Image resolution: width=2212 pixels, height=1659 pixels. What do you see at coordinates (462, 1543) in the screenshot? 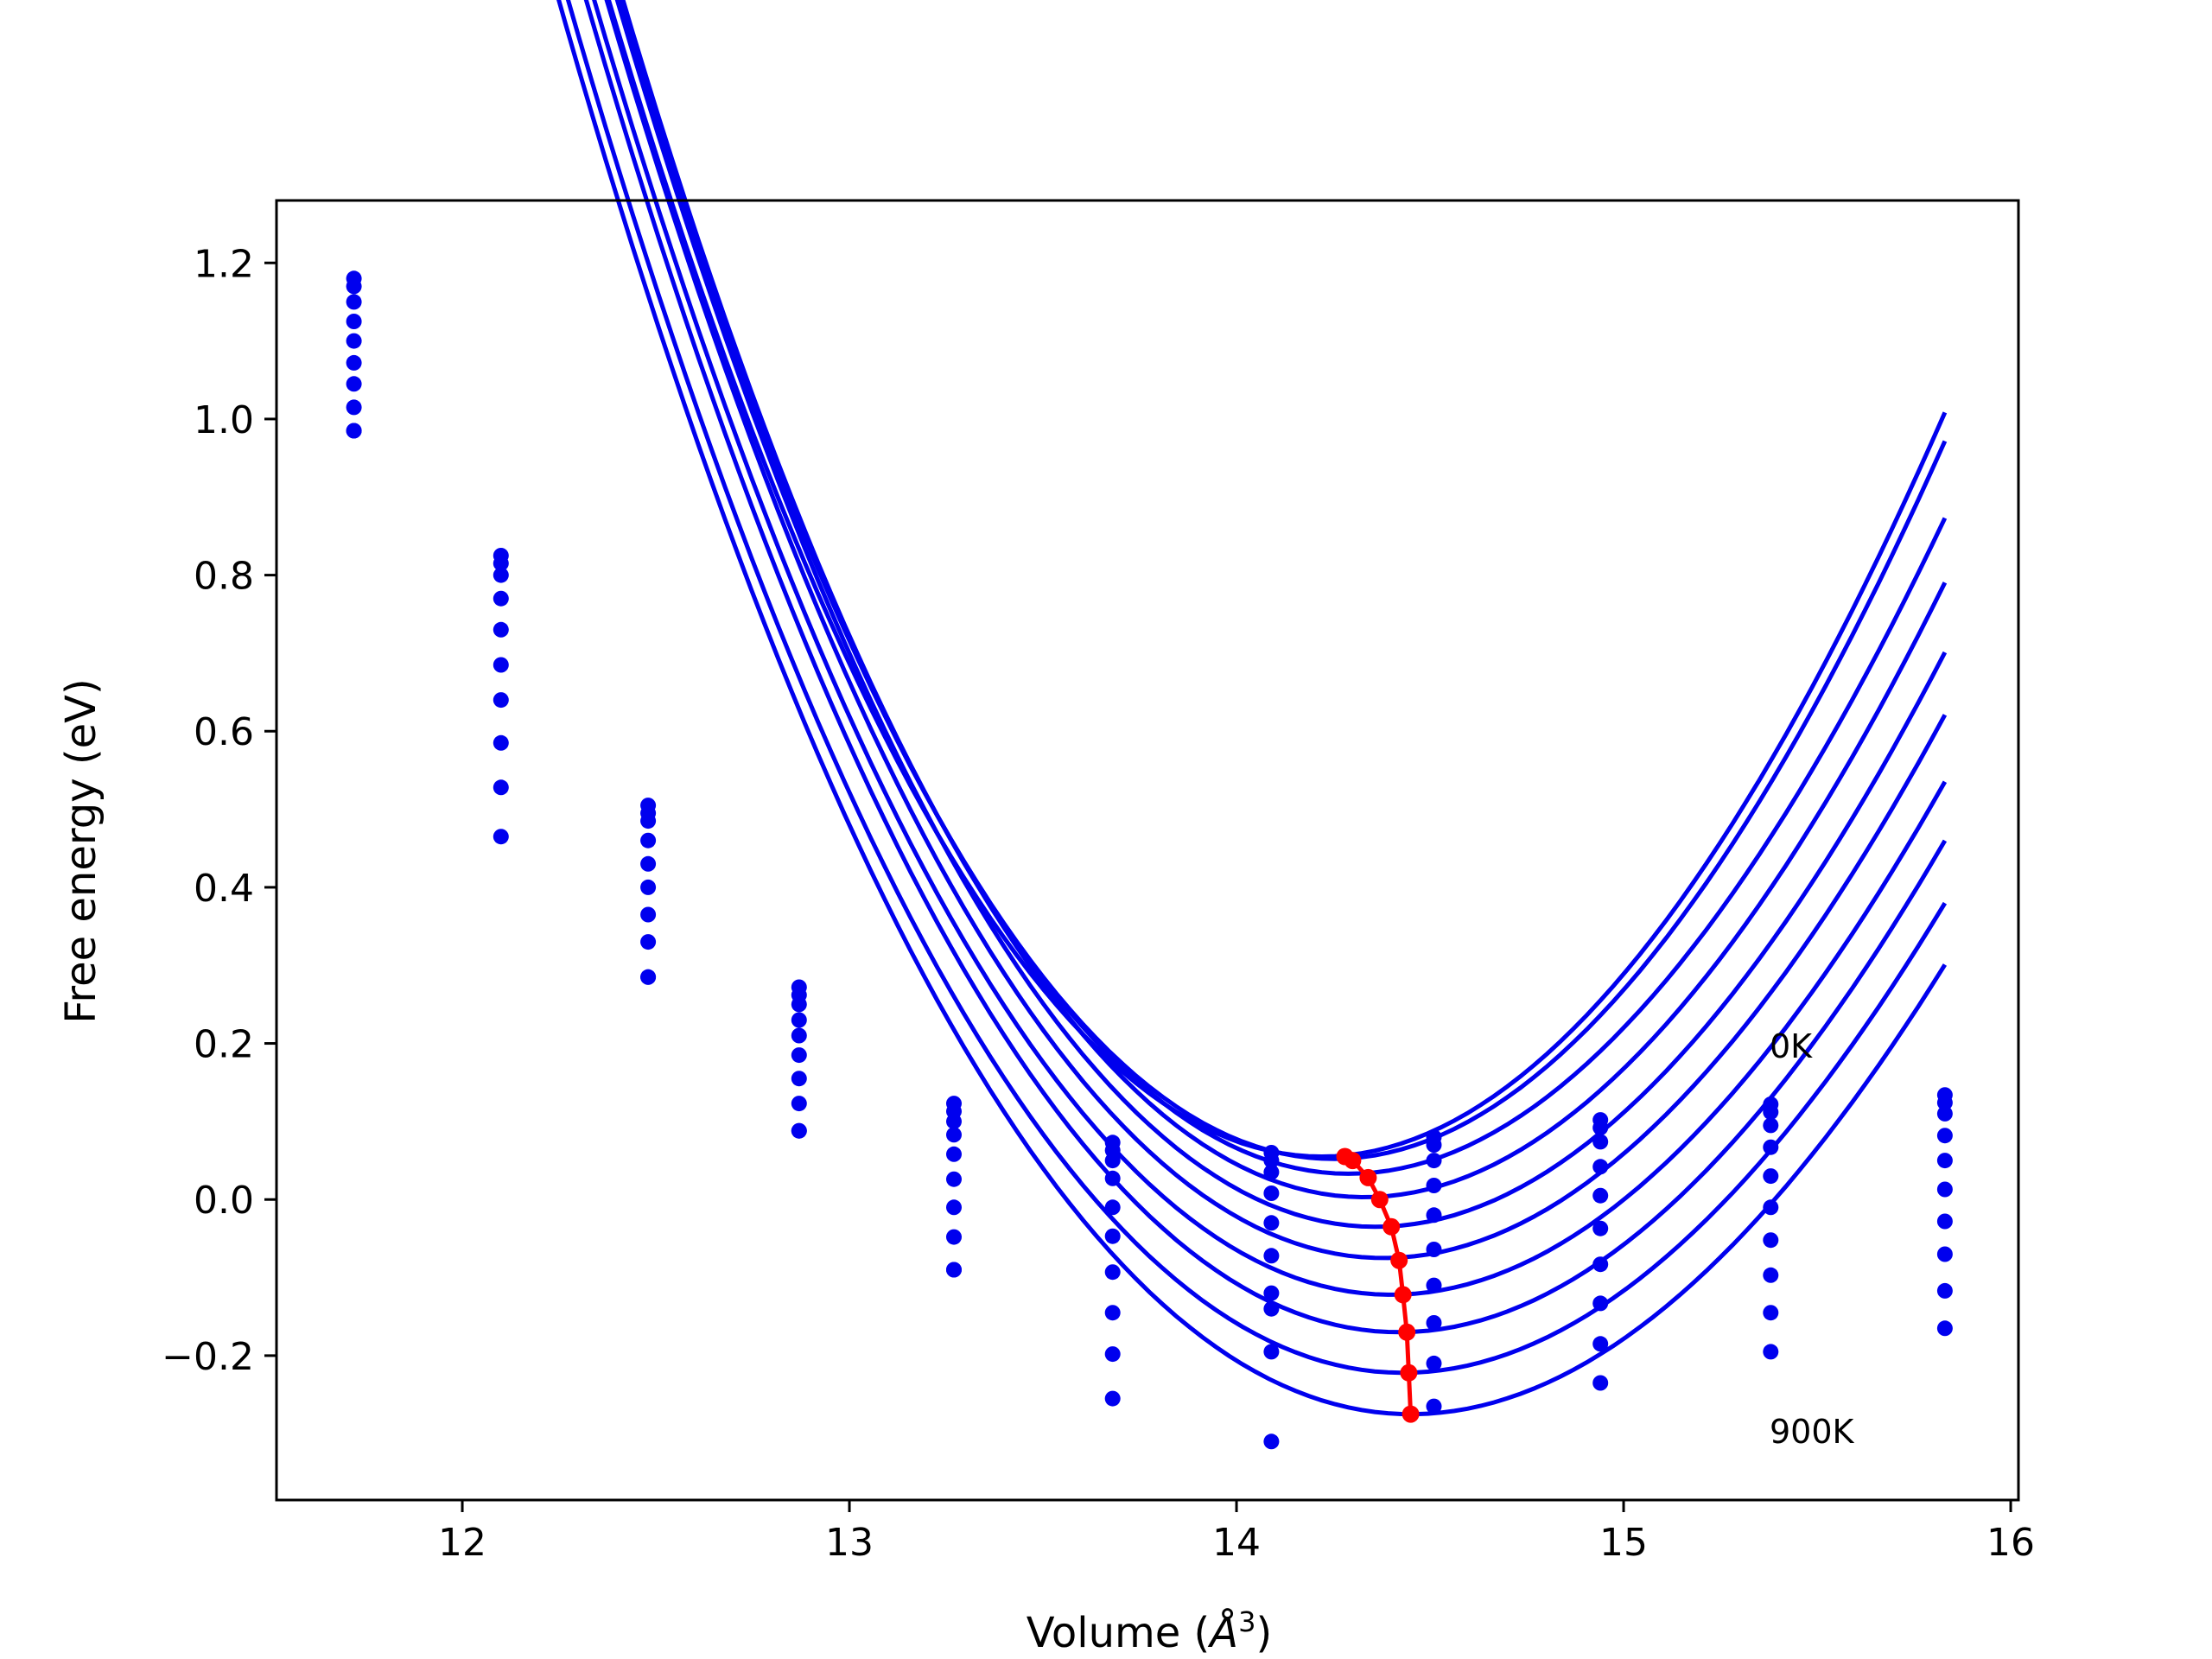
I see `x-tick-label-0: 12` at bounding box center [462, 1543].